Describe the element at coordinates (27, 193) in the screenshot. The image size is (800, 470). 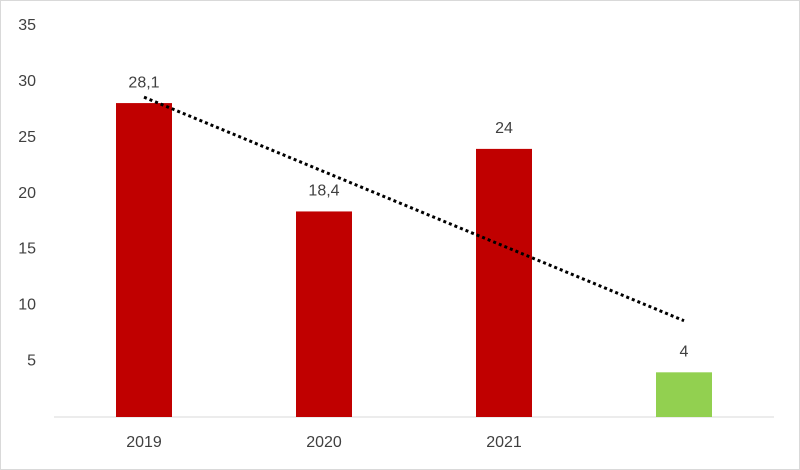
I see `y-tick-label: 20` at that location.